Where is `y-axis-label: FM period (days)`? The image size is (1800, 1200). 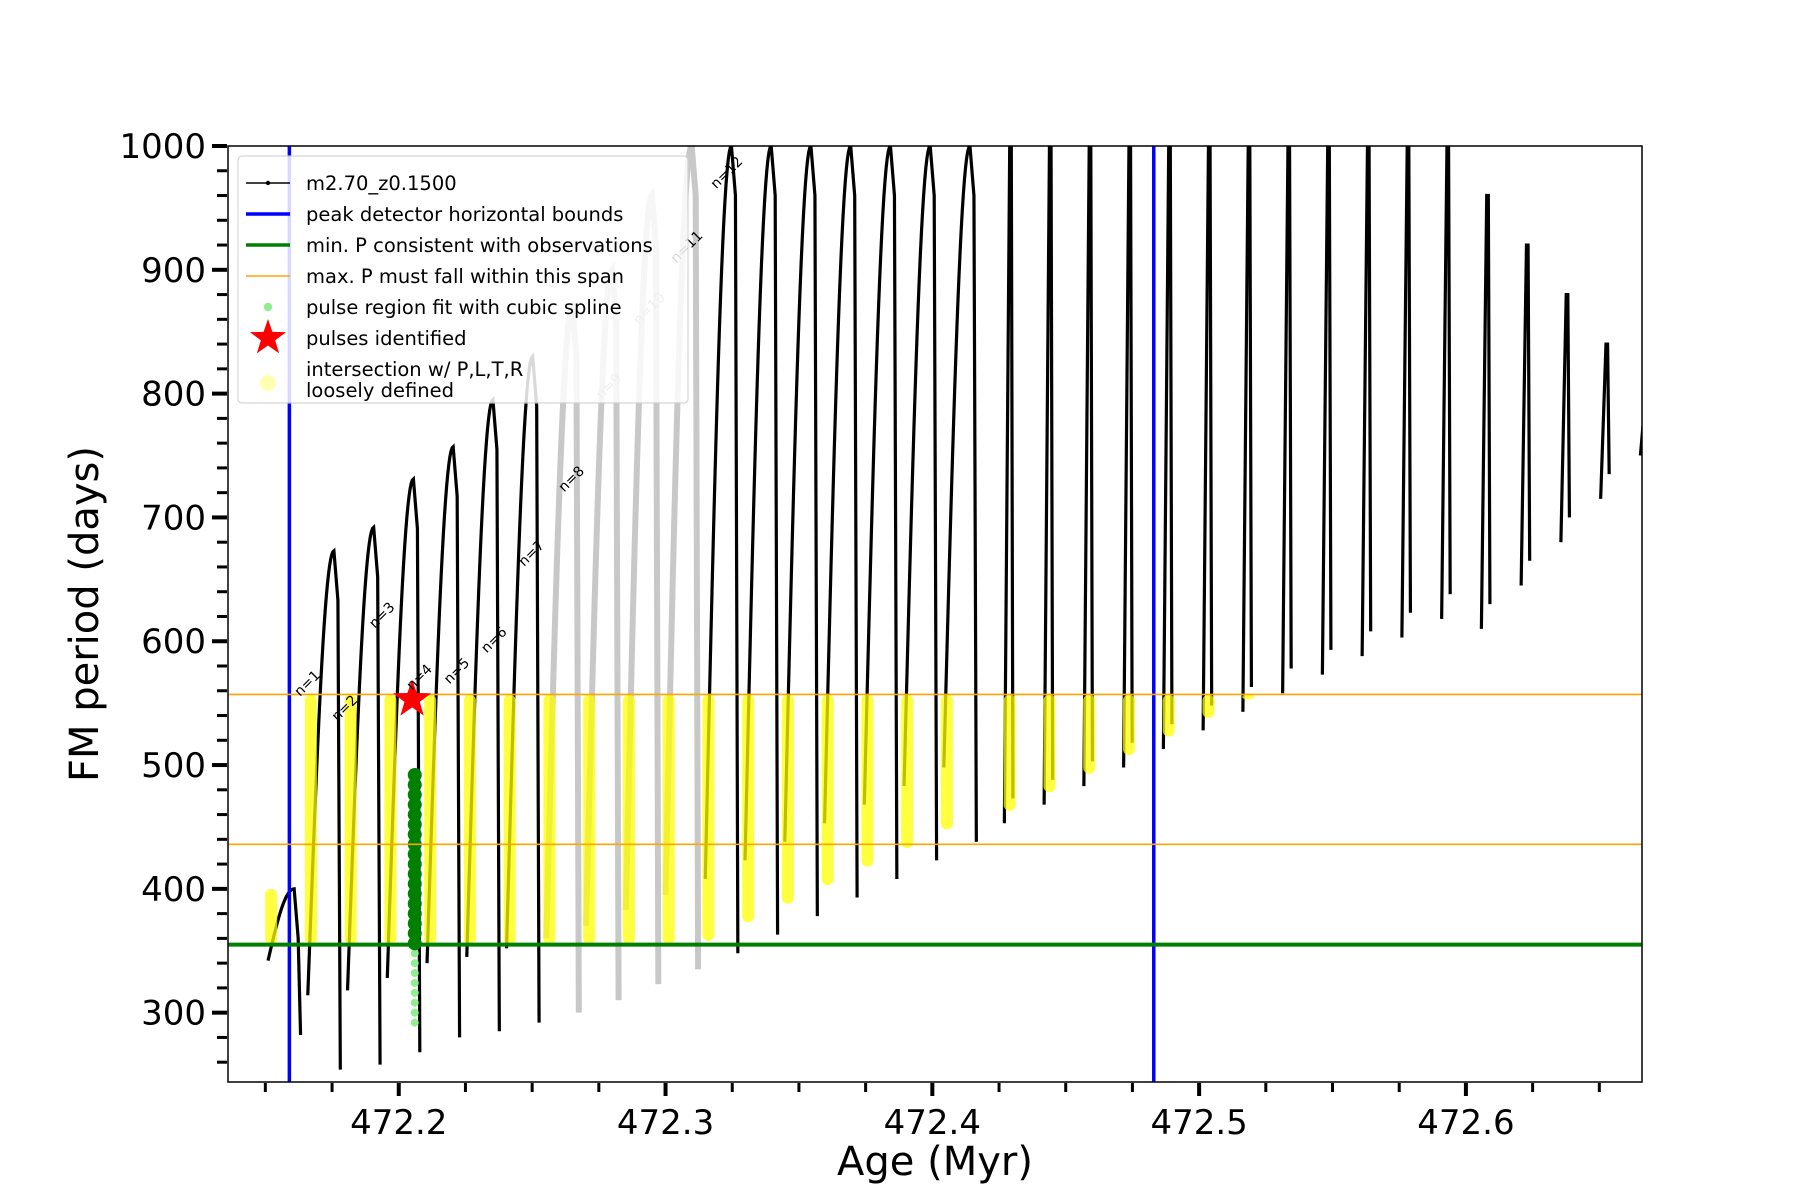 y-axis-label: FM period (days) is located at coordinates (85, 614).